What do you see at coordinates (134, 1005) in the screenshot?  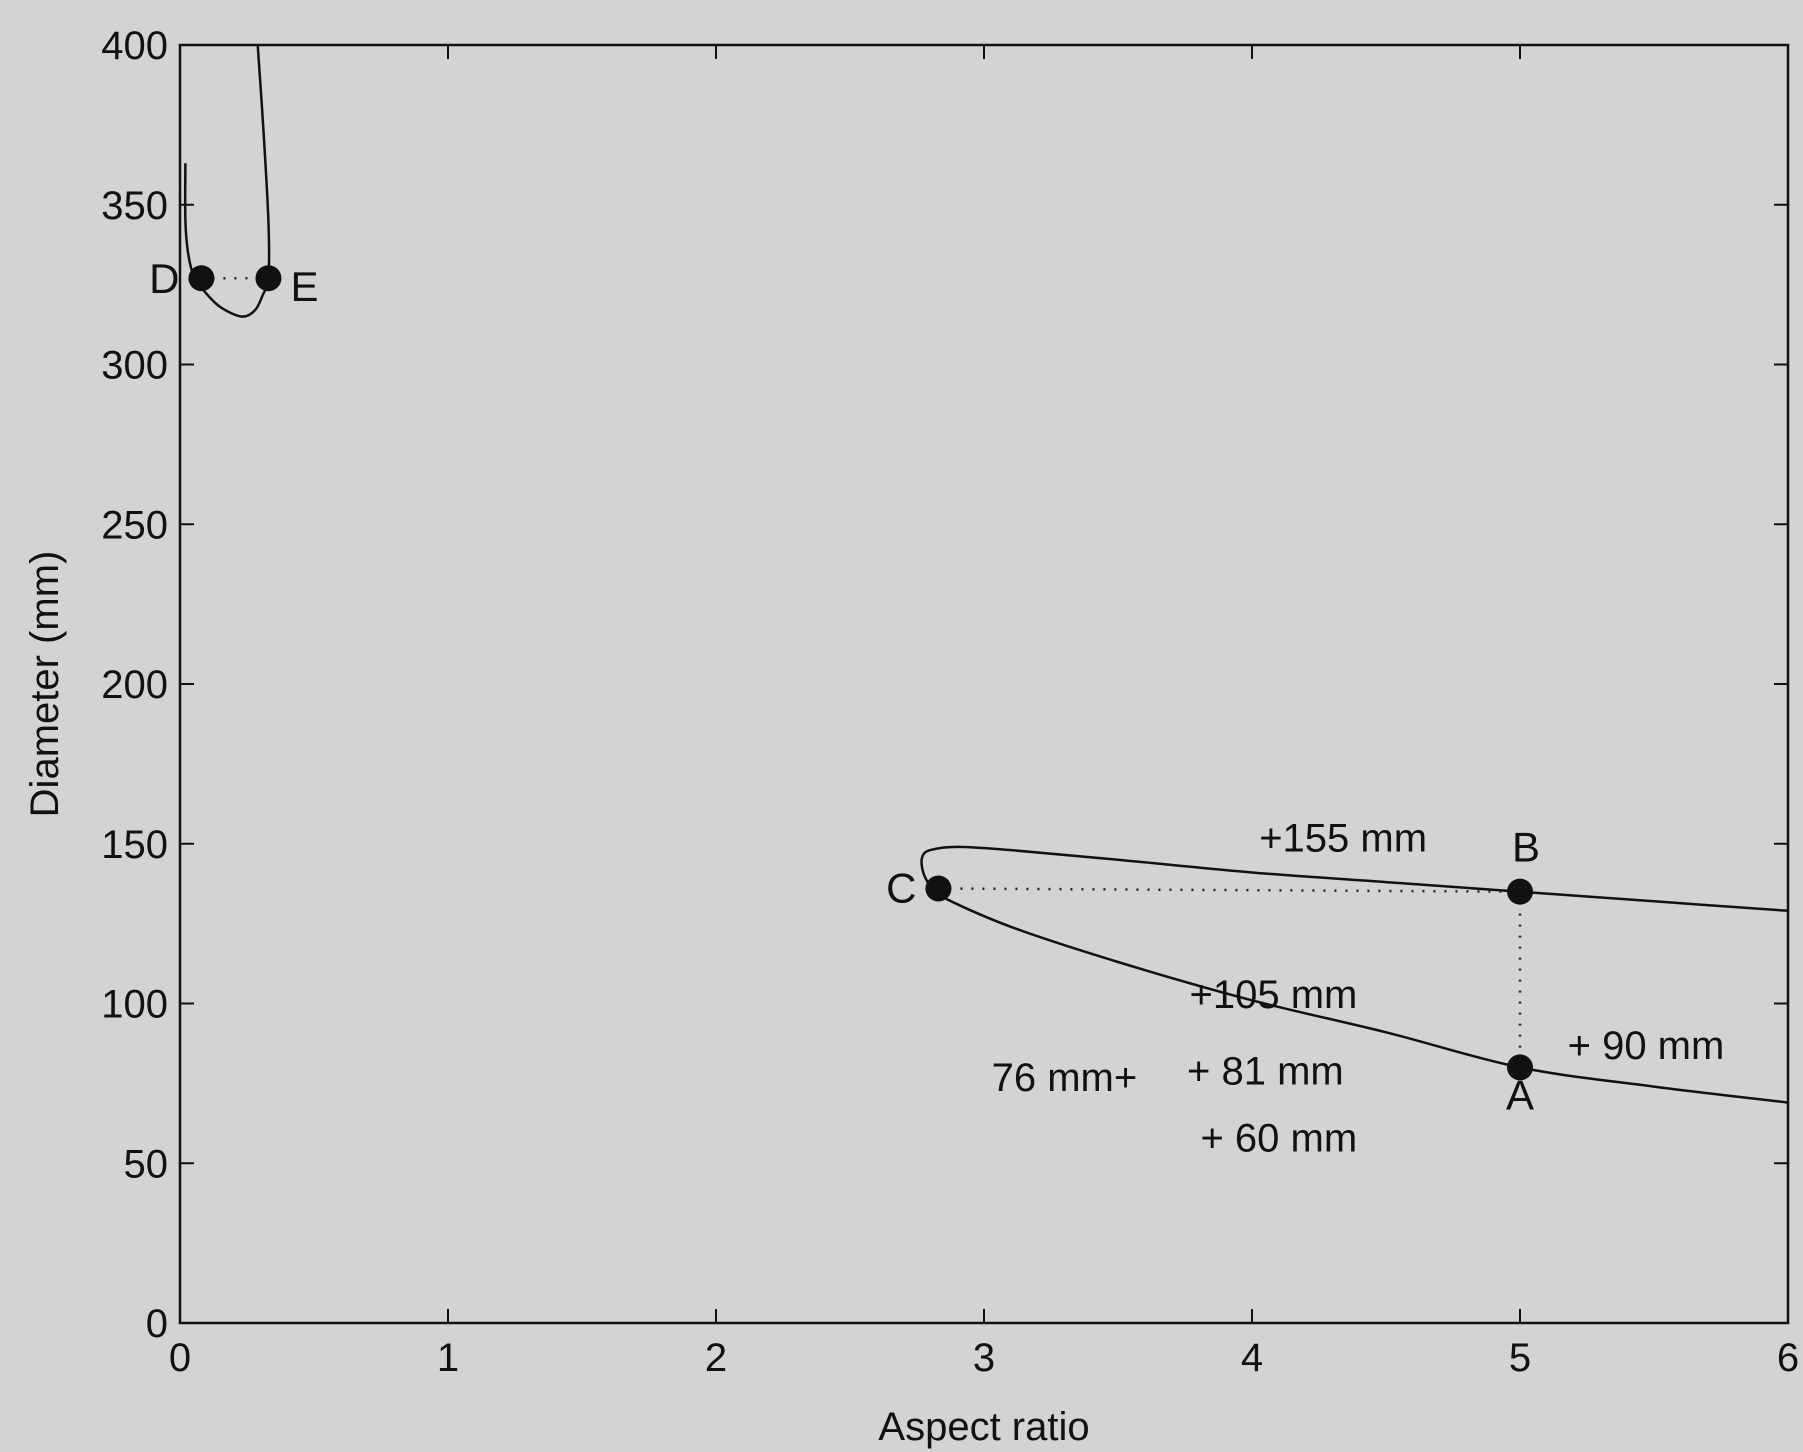 I see `y-tick-label: 100` at bounding box center [134, 1005].